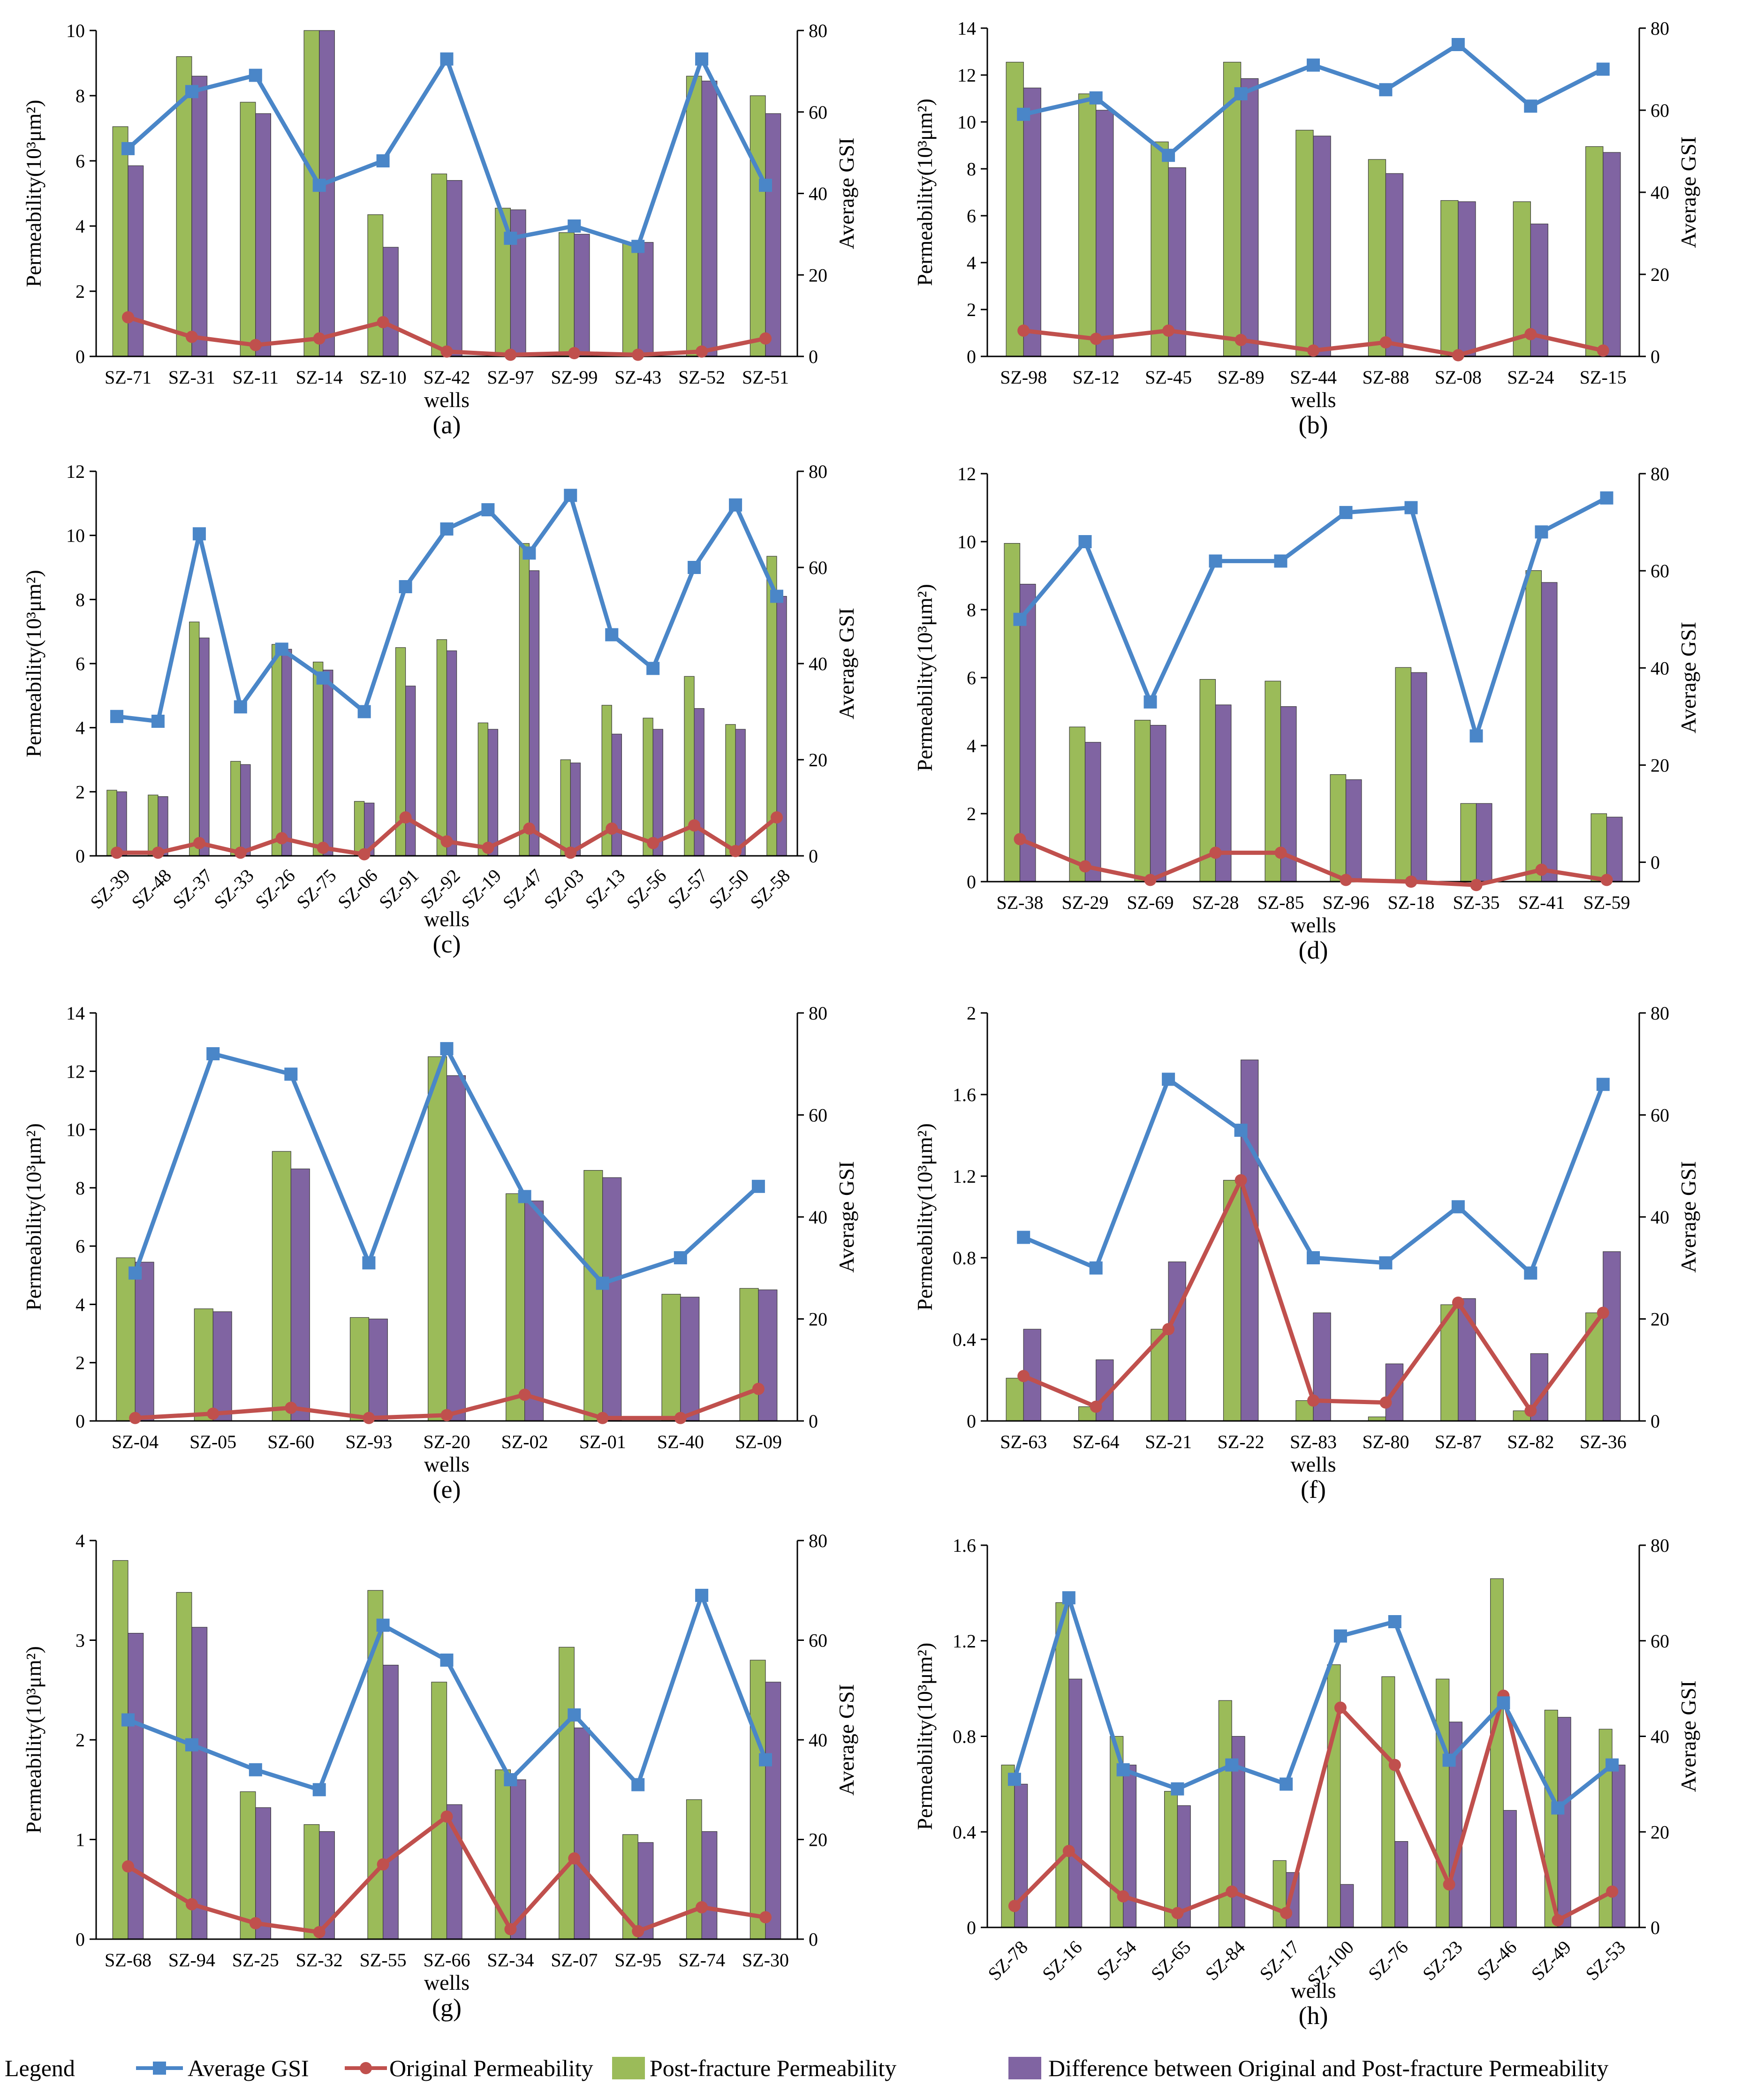 The width and height of the screenshot is (1757, 2100). I want to click on category-label: SZ-08, so click(1458, 377).